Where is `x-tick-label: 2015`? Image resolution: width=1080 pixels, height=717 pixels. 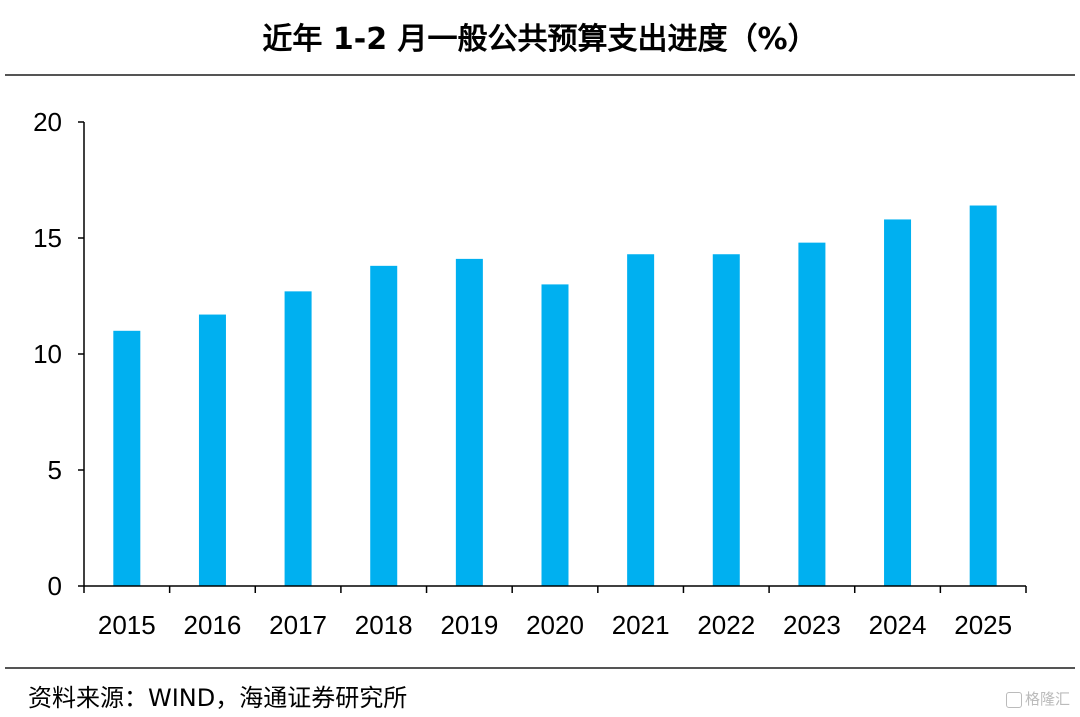 x-tick-label: 2015 is located at coordinates (127, 625).